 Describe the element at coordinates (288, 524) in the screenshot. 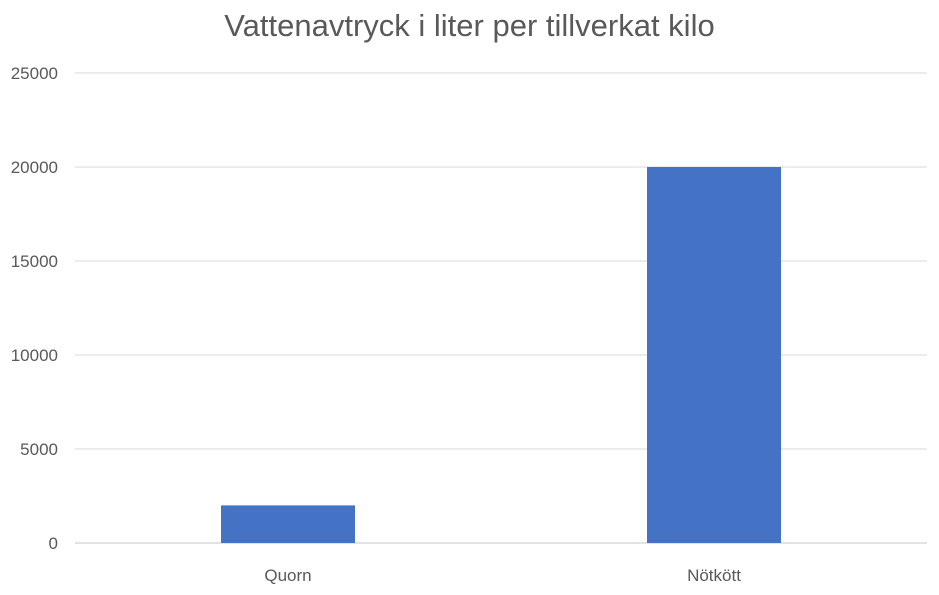

I see `bar-quorn` at that location.